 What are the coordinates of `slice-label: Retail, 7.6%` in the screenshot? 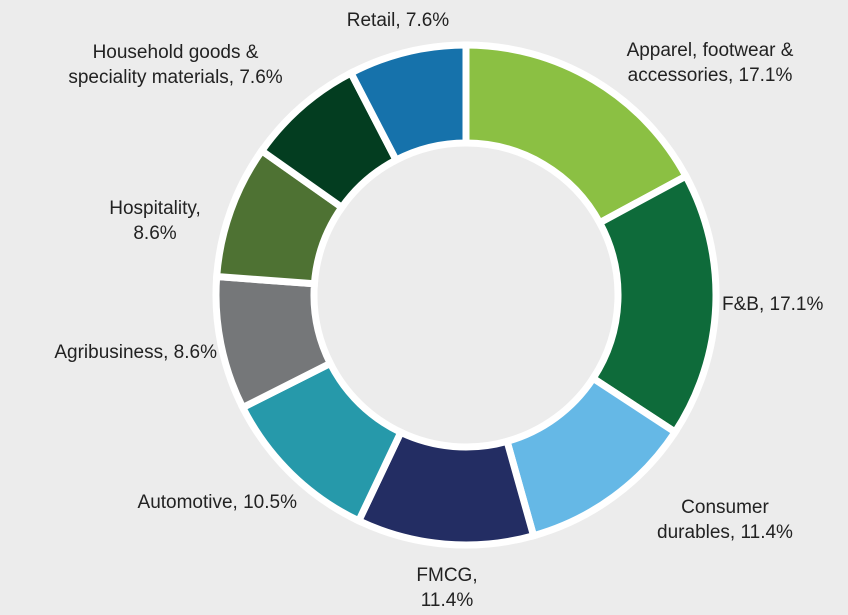 It's located at (398, 20).